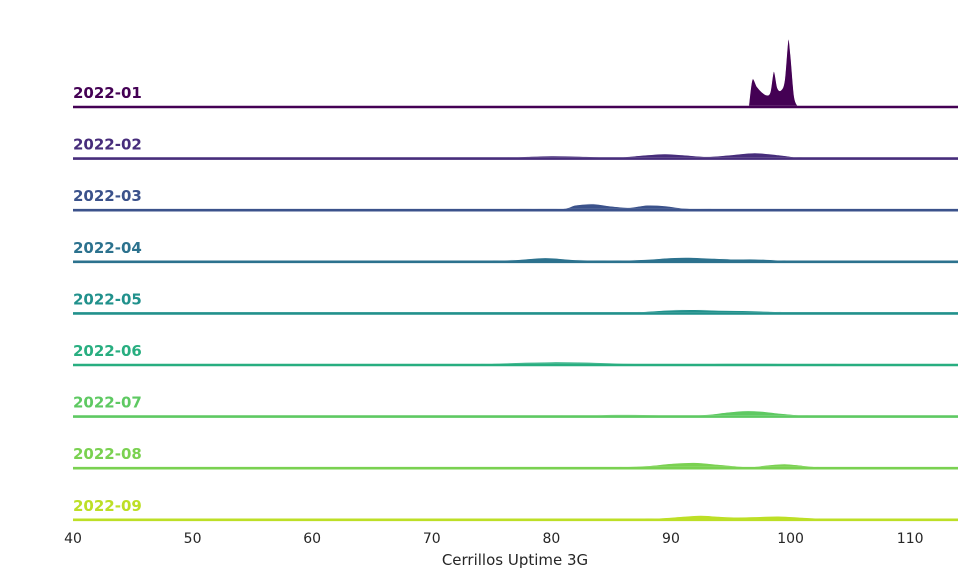 This screenshot has width=975, height=585. I want to click on x-tick-label: 50, so click(193, 539).